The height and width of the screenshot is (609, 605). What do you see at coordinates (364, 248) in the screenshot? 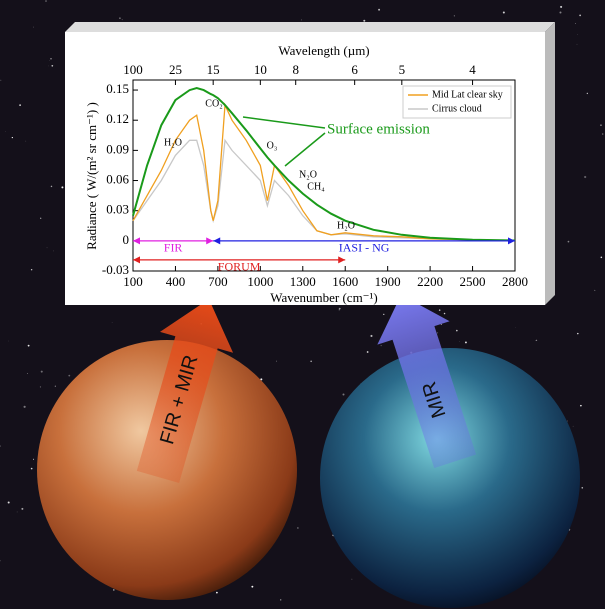
I see `range-label: IASI - NG` at bounding box center [364, 248].